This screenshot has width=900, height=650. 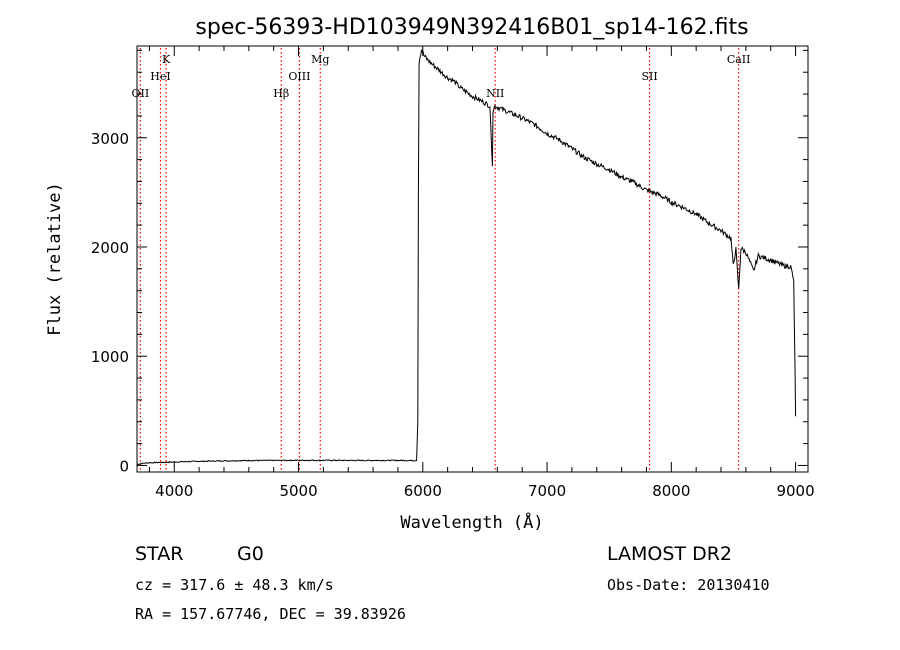 I want to click on marker-label-1: K, so click(x=166, y=59).